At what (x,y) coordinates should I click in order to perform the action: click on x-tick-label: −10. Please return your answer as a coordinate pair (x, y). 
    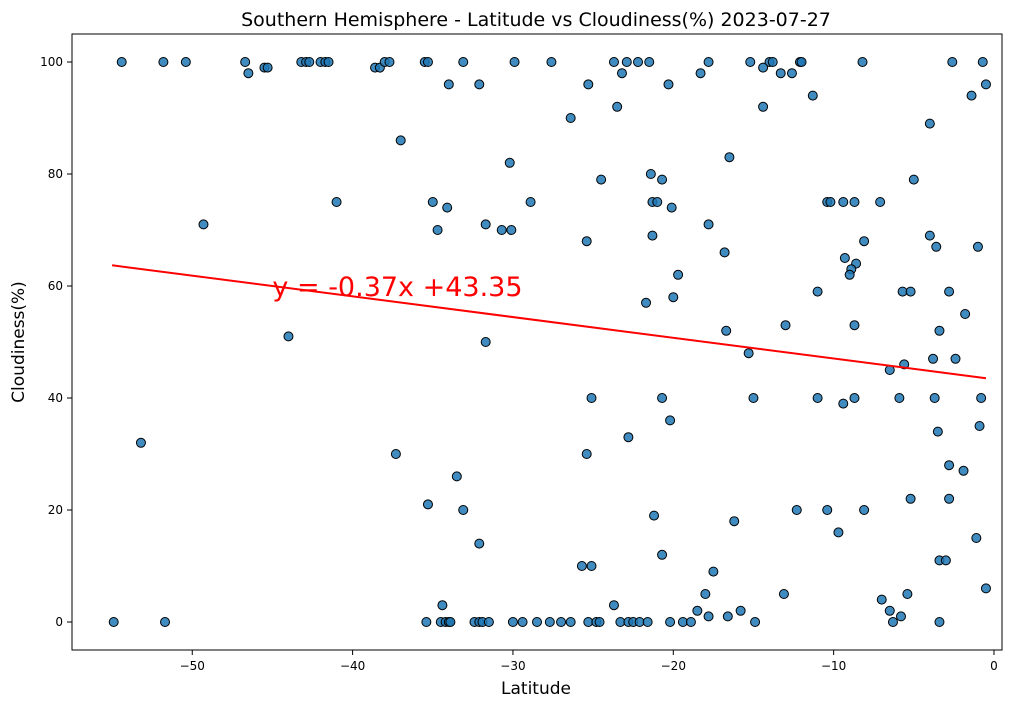
    Looking at the image, I should click on (833, 666).